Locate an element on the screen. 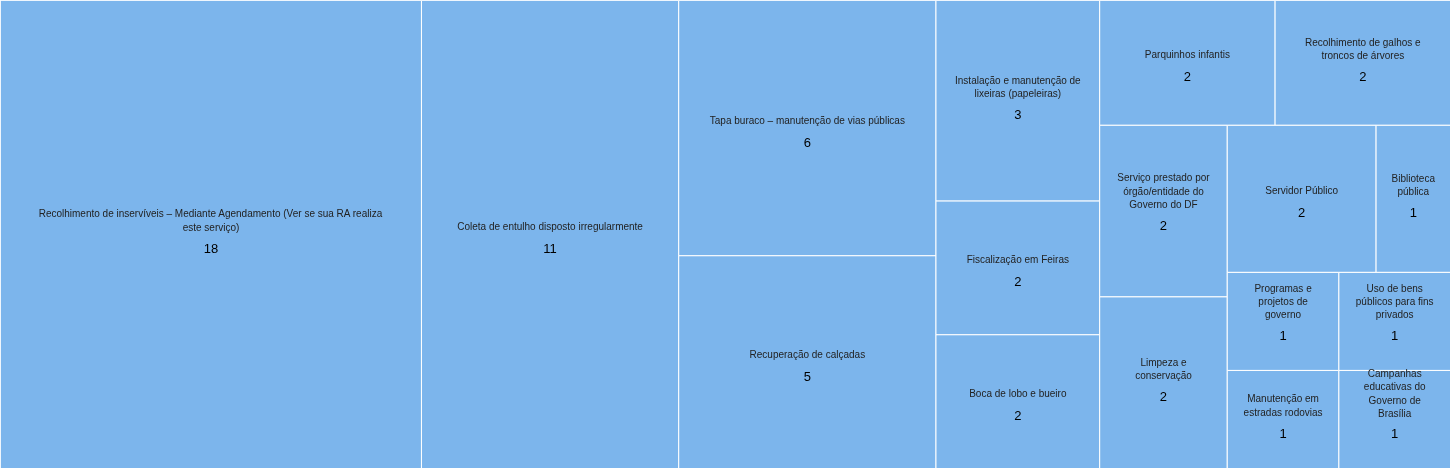 This screenshot has width=1450, height=468. category-label: Programas e projetos de governo is located at coordinates (1283, 301).